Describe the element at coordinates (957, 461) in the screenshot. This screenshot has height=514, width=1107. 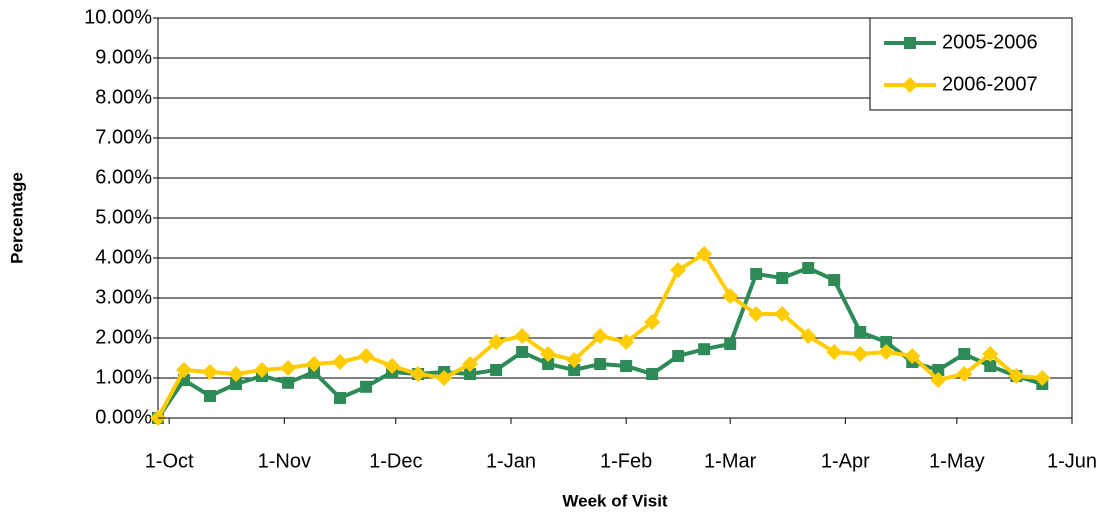
I see `x-tick-label: 1-May` at that location.